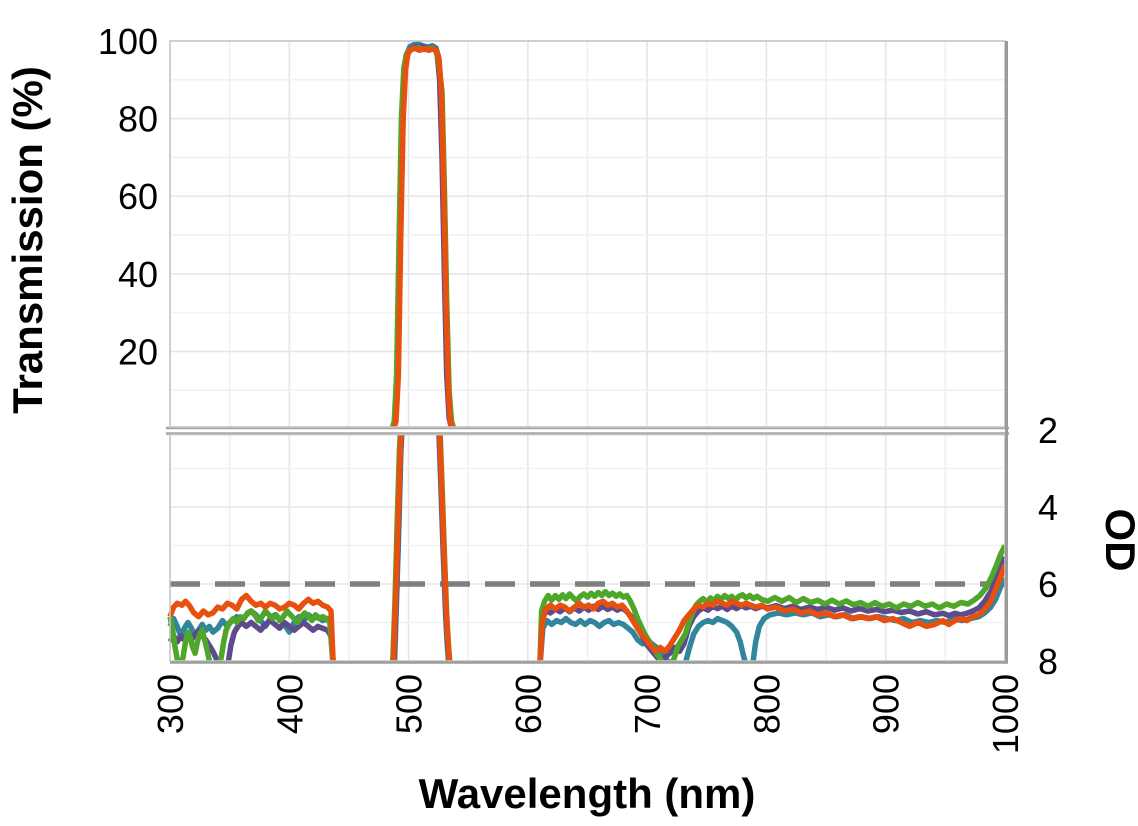 This screenshot has width=1138, height=826. Describe the element at coordinates (409, 704) in the screenshot. I see `x-tick-label: 500` at that location.